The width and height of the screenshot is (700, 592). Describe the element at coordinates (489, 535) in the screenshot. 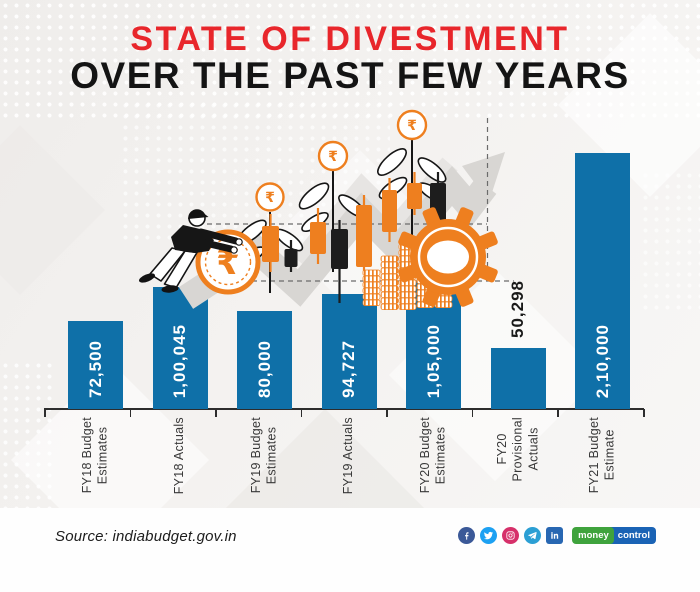

I see `twitter-icon` at that location.